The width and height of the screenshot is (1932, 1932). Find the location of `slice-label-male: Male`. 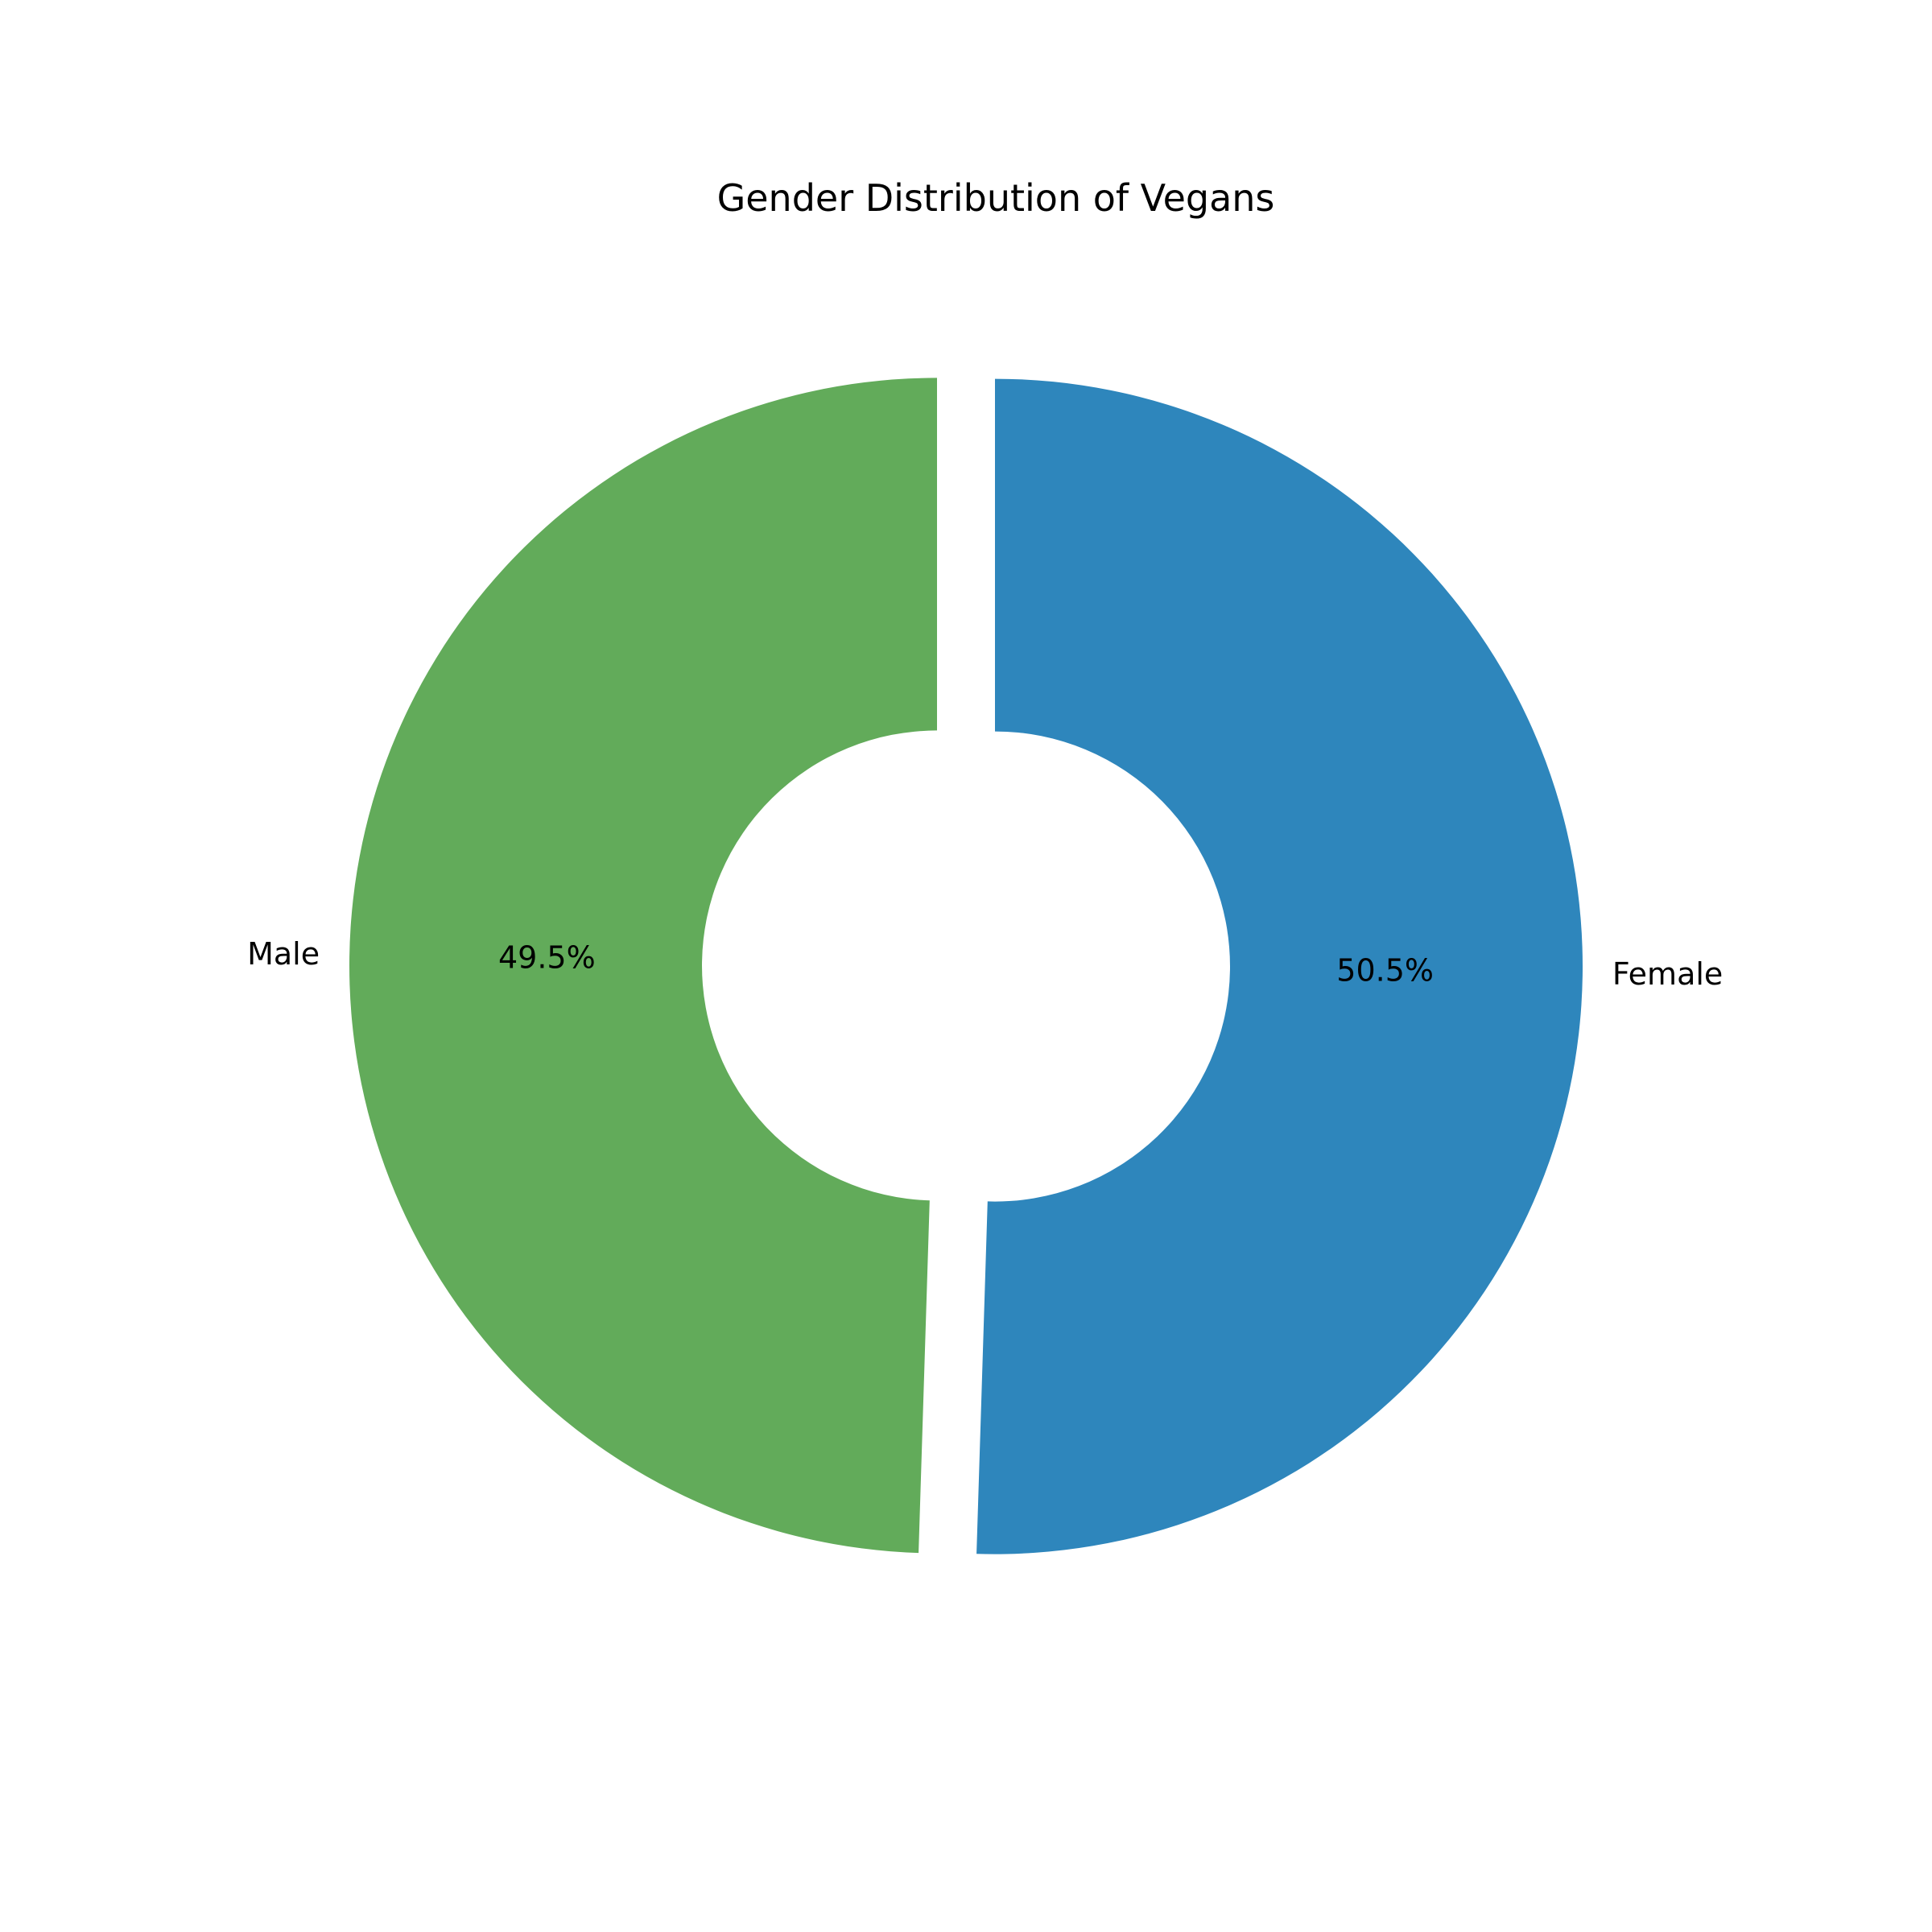

slice-label-male: Male is located at coordinates (283, 954).